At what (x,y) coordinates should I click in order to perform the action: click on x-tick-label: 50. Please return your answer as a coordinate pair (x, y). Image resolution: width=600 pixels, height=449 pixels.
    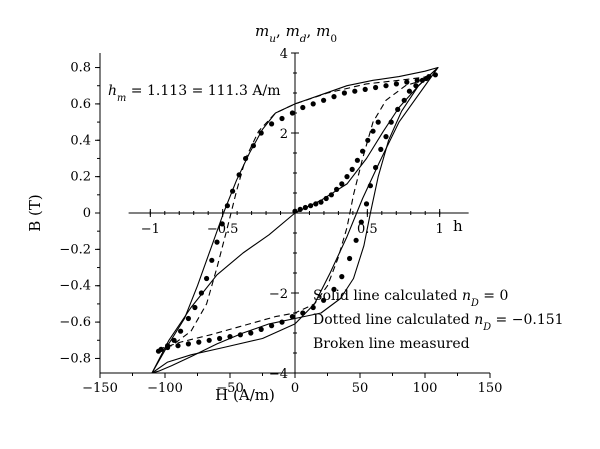
    Looking at the image, I should click on (360, 388).